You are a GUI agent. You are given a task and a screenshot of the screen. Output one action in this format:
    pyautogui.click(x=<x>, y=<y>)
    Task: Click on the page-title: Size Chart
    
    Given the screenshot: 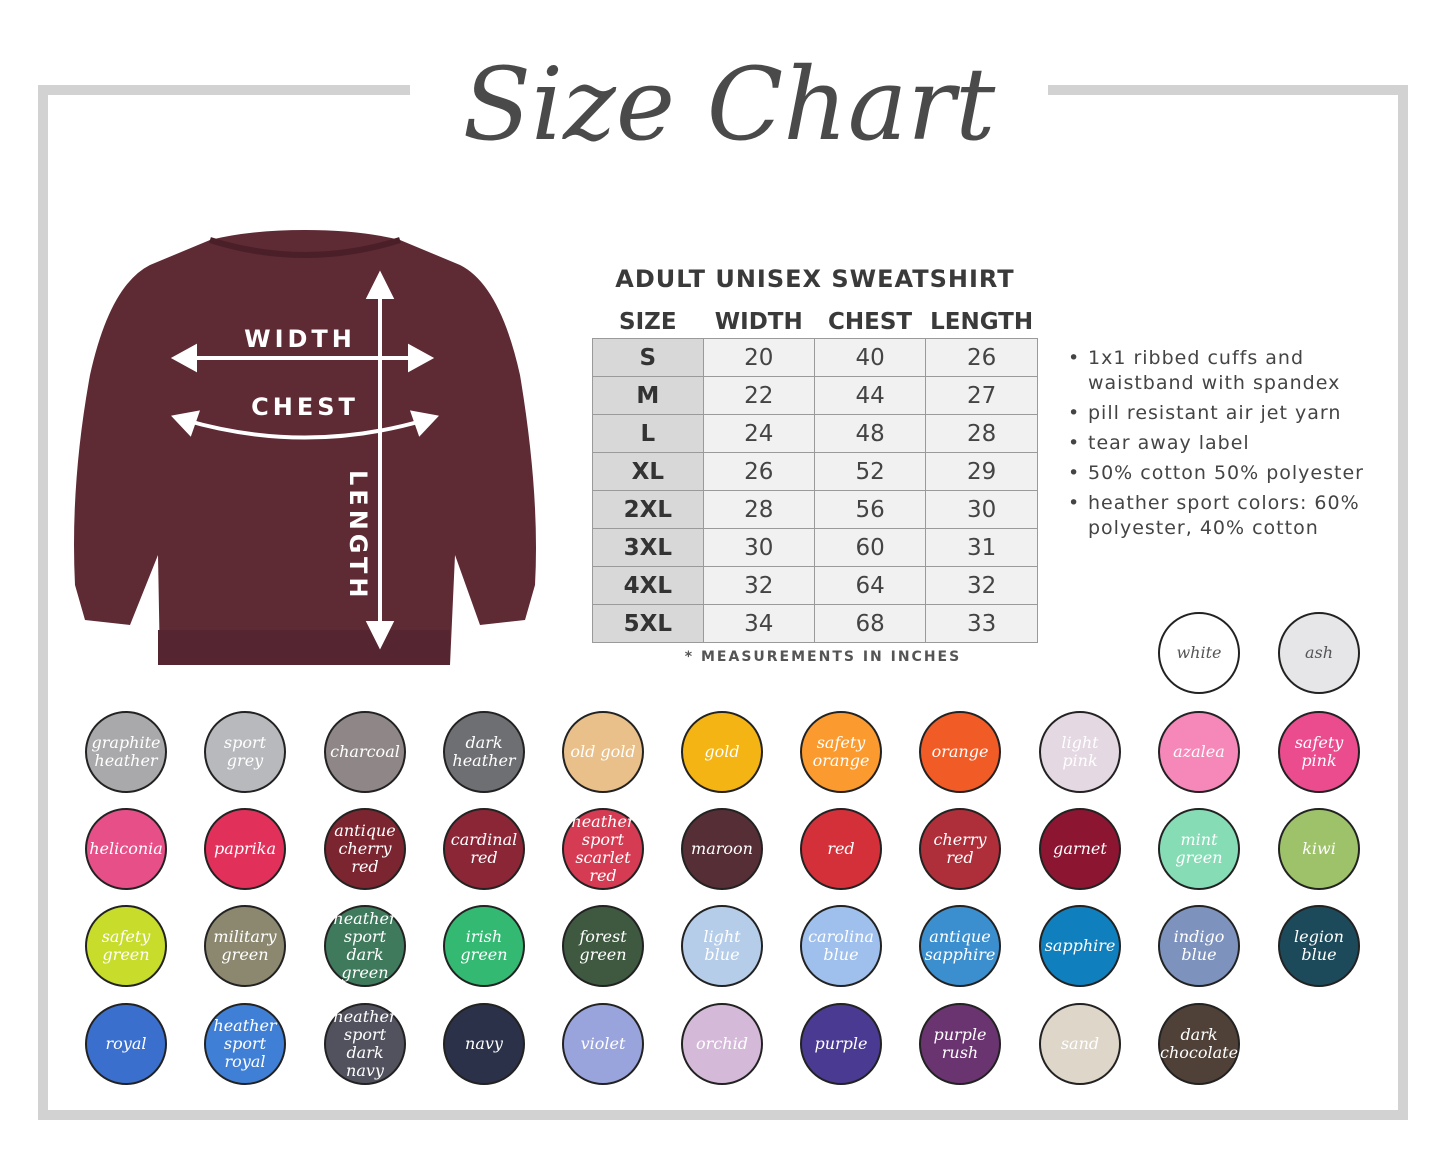 What is the action you would take?
    pyautogui.click(x=729, y=104)
    